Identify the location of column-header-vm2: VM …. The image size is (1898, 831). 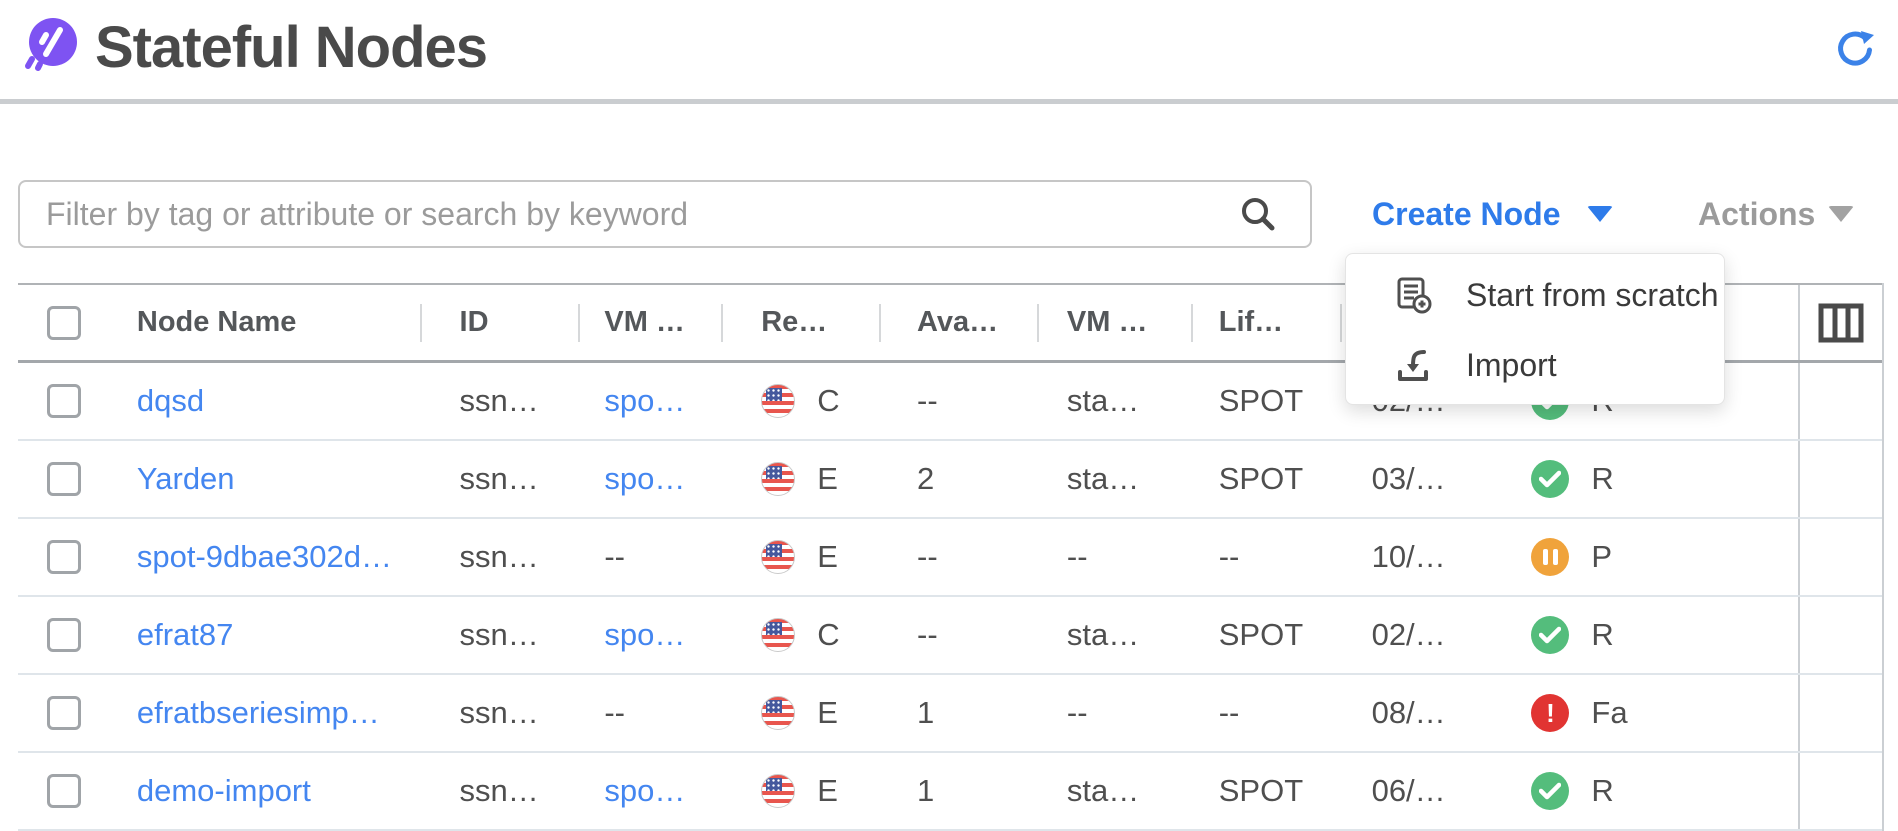
(1114, 322).